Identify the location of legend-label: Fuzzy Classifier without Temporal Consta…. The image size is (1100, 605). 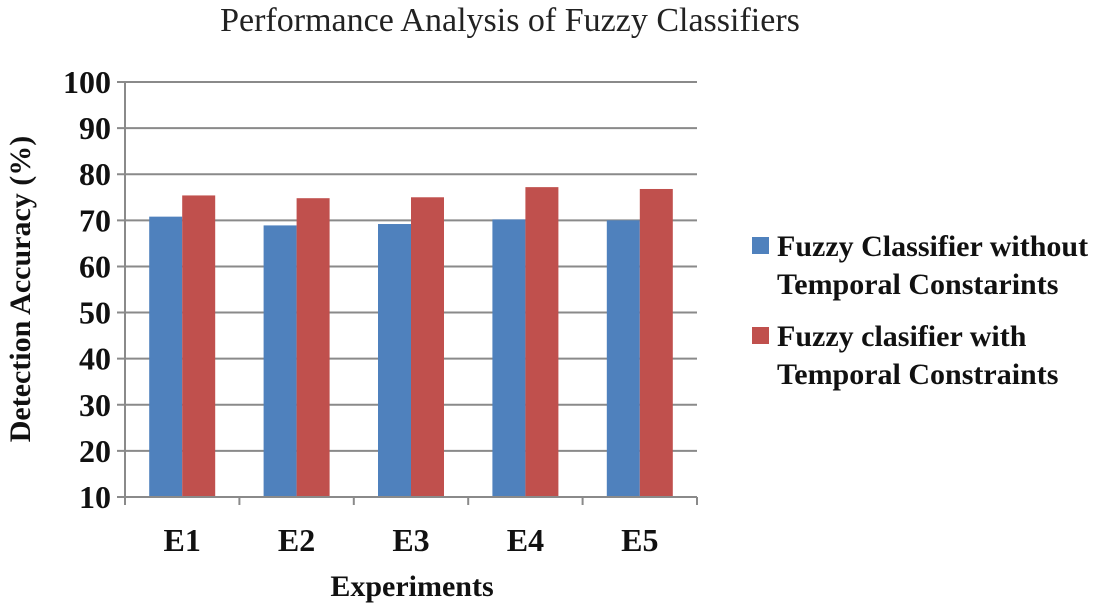
(933, 265).